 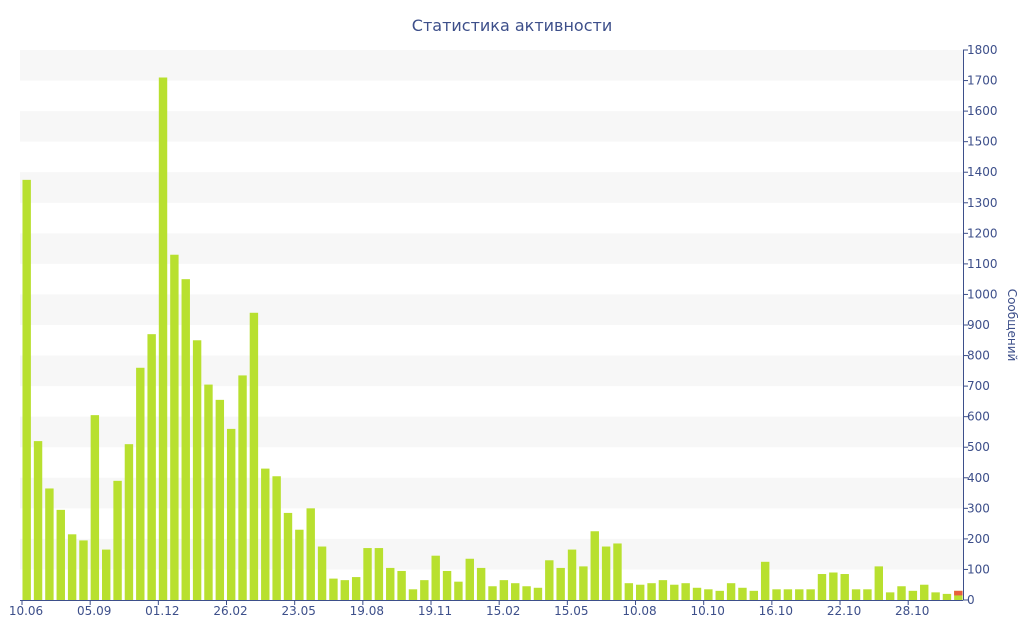 What do you see at coordinates (978, 447) in the screenshot?
I see `y-tick-label: 500` at bounding box center [978, 447].